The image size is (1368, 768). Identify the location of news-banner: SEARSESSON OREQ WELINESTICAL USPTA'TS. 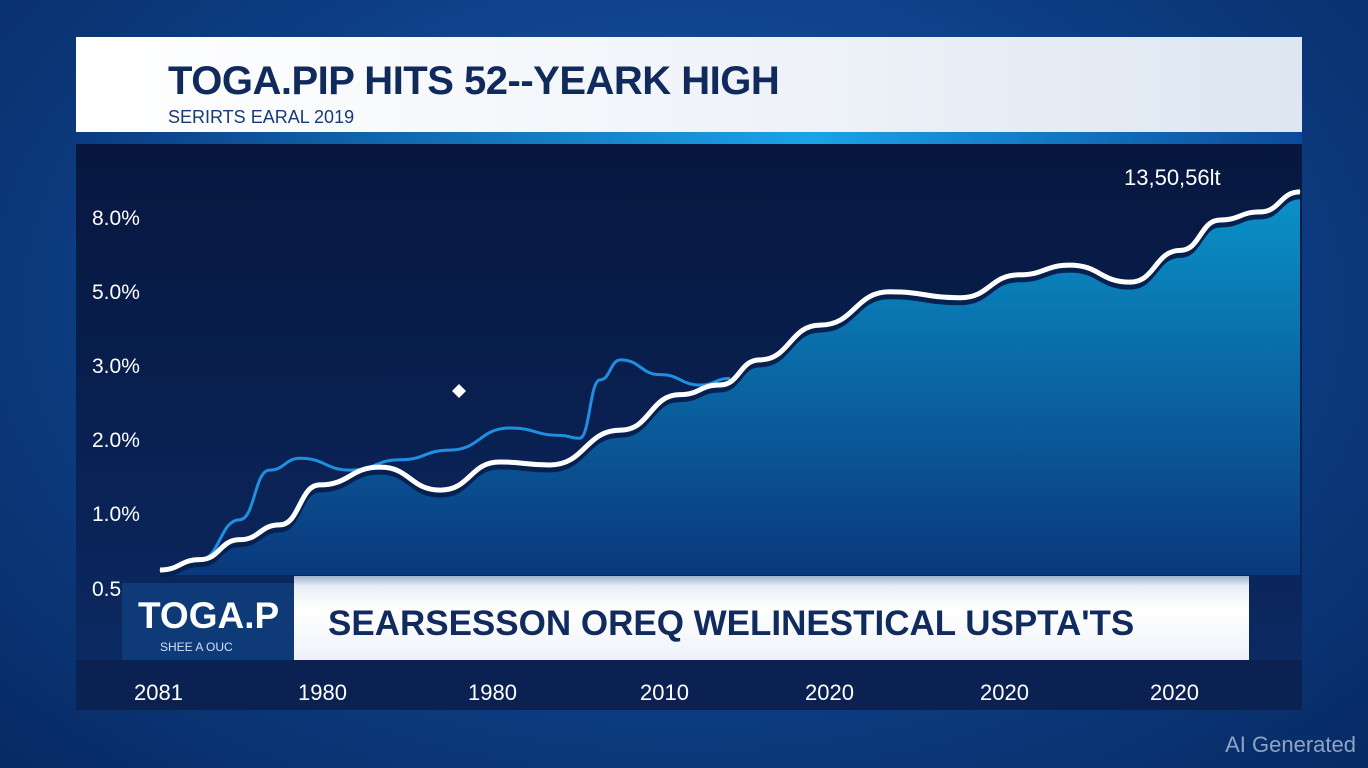
(771, 618).